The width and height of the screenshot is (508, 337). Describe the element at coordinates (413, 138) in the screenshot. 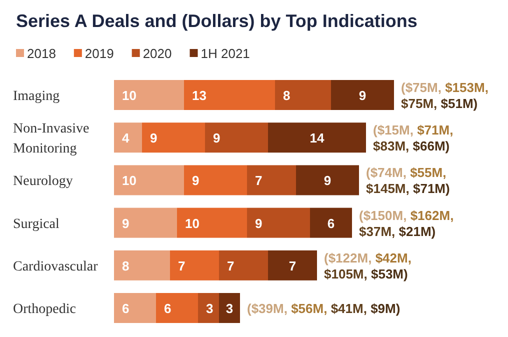

I see `annotation: ($15M, $71M, $83M, $66M)` at that location.